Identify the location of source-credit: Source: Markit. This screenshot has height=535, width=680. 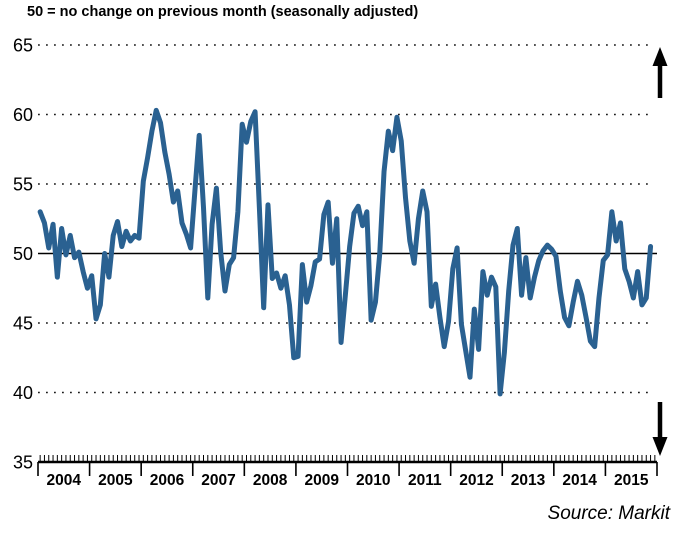
(608, 513).